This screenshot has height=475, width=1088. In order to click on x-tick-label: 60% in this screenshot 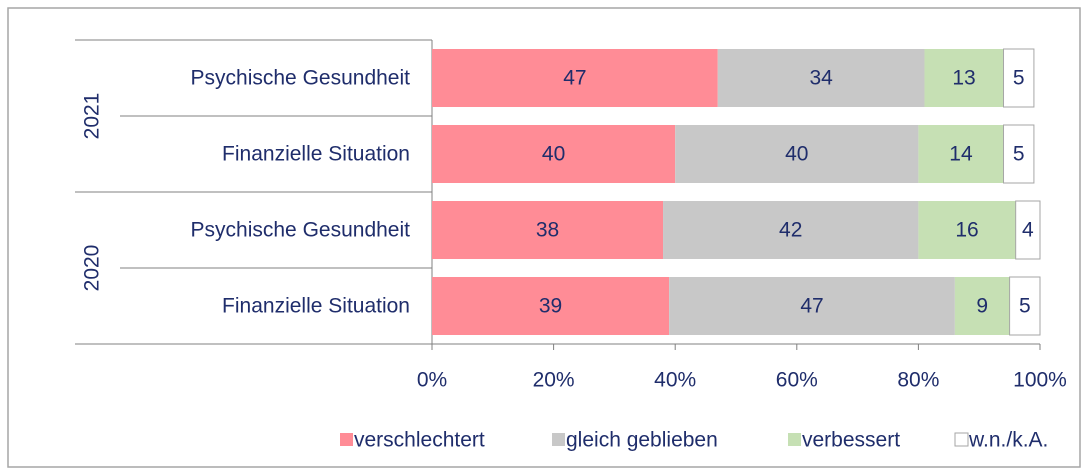, I will do `click(797, 380)`.